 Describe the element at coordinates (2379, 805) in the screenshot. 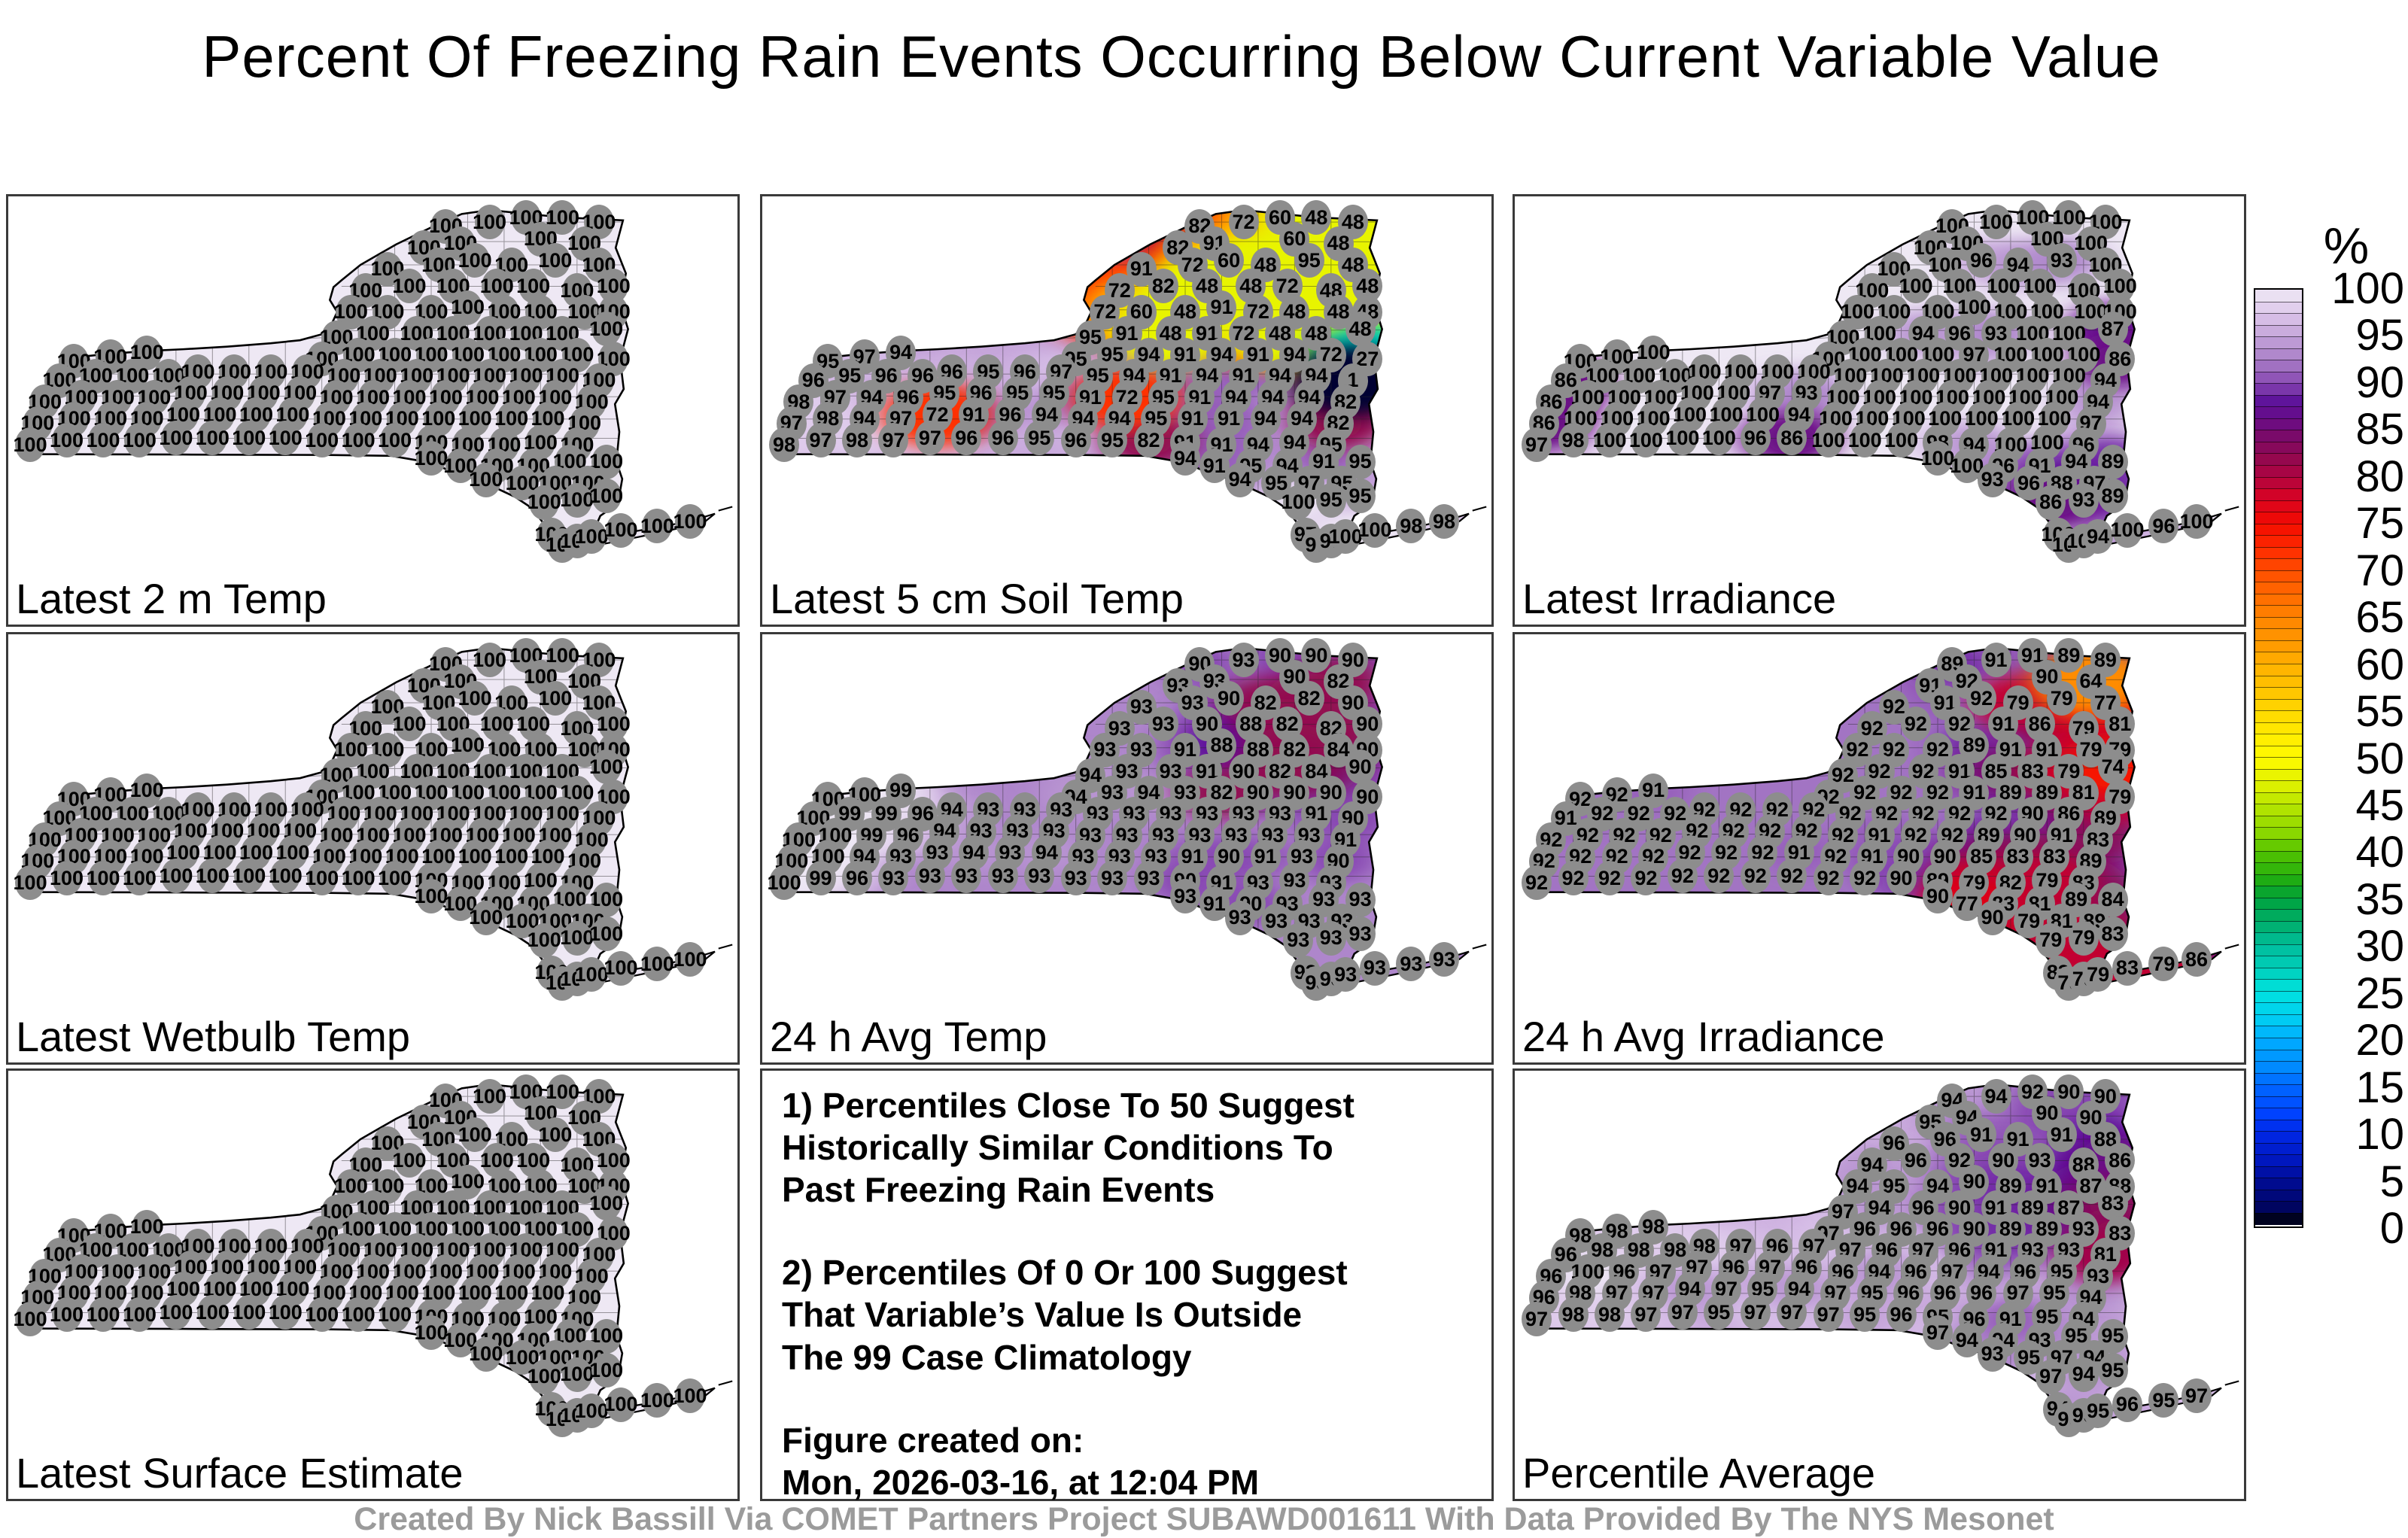

I see `colorbar-tick-45: 45` at that location.